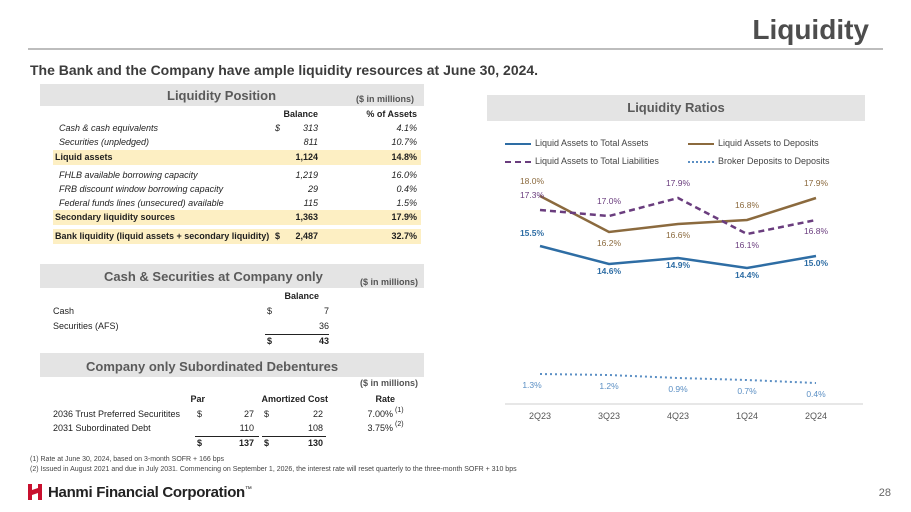 The height and width of the screenshot is (512, 911). I want to click on table-row-secondary-liquidity: Secondary liquidity sources 1,363 17.9%, so click(237, 217).